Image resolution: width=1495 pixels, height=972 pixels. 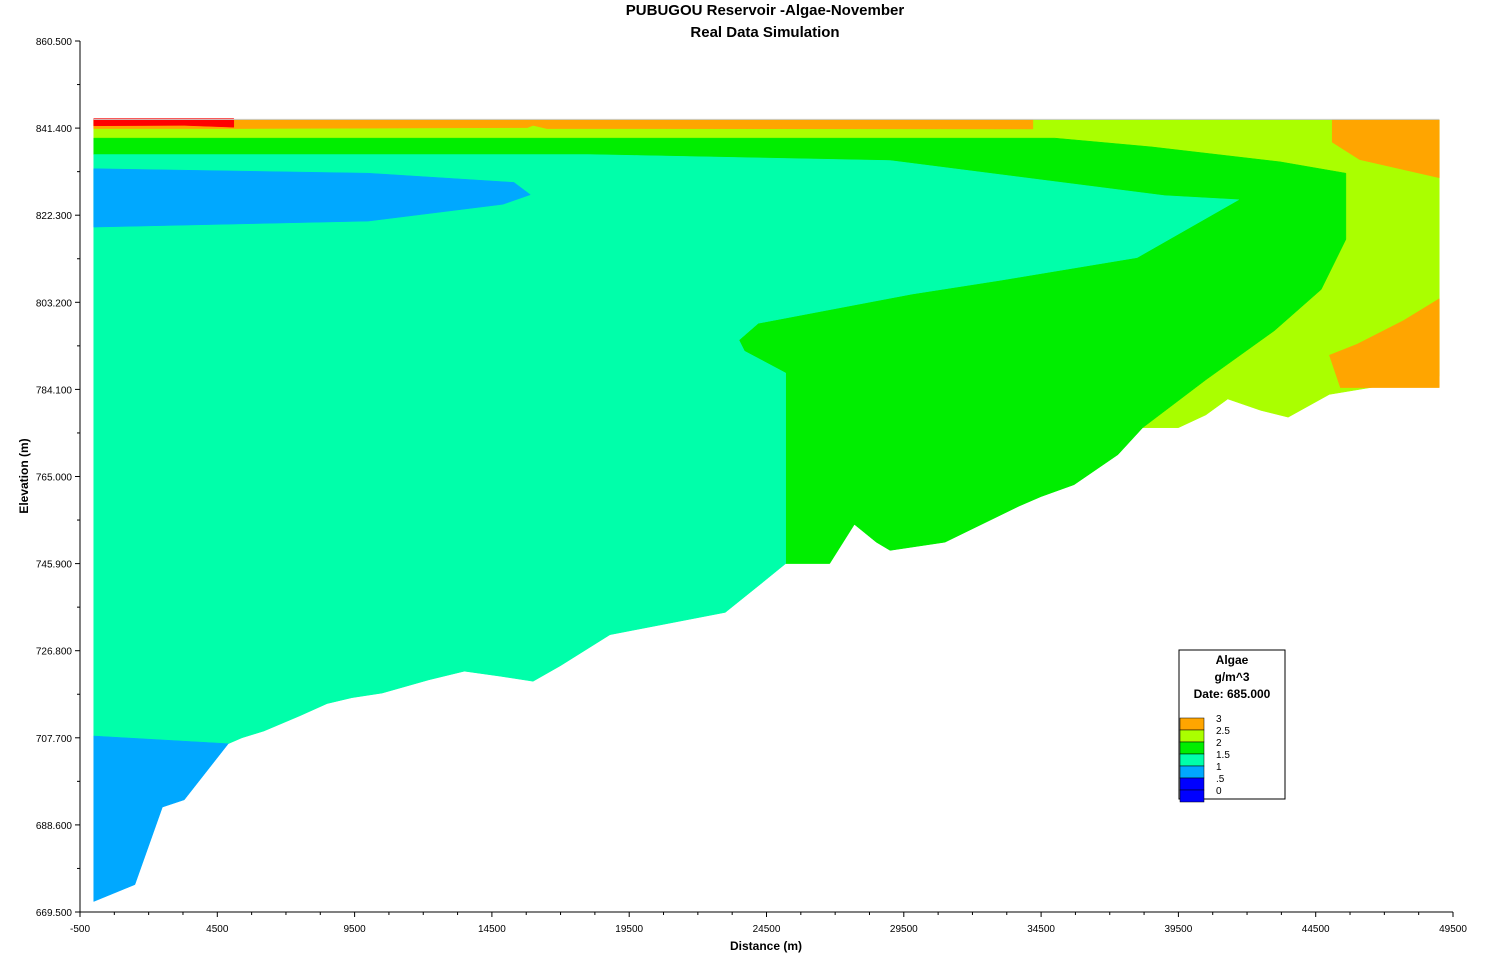 What do you see at coordinates (54, 826) in the screenshot?
I see `y-tick-label: 688.600` at bounding box center [54, 826].